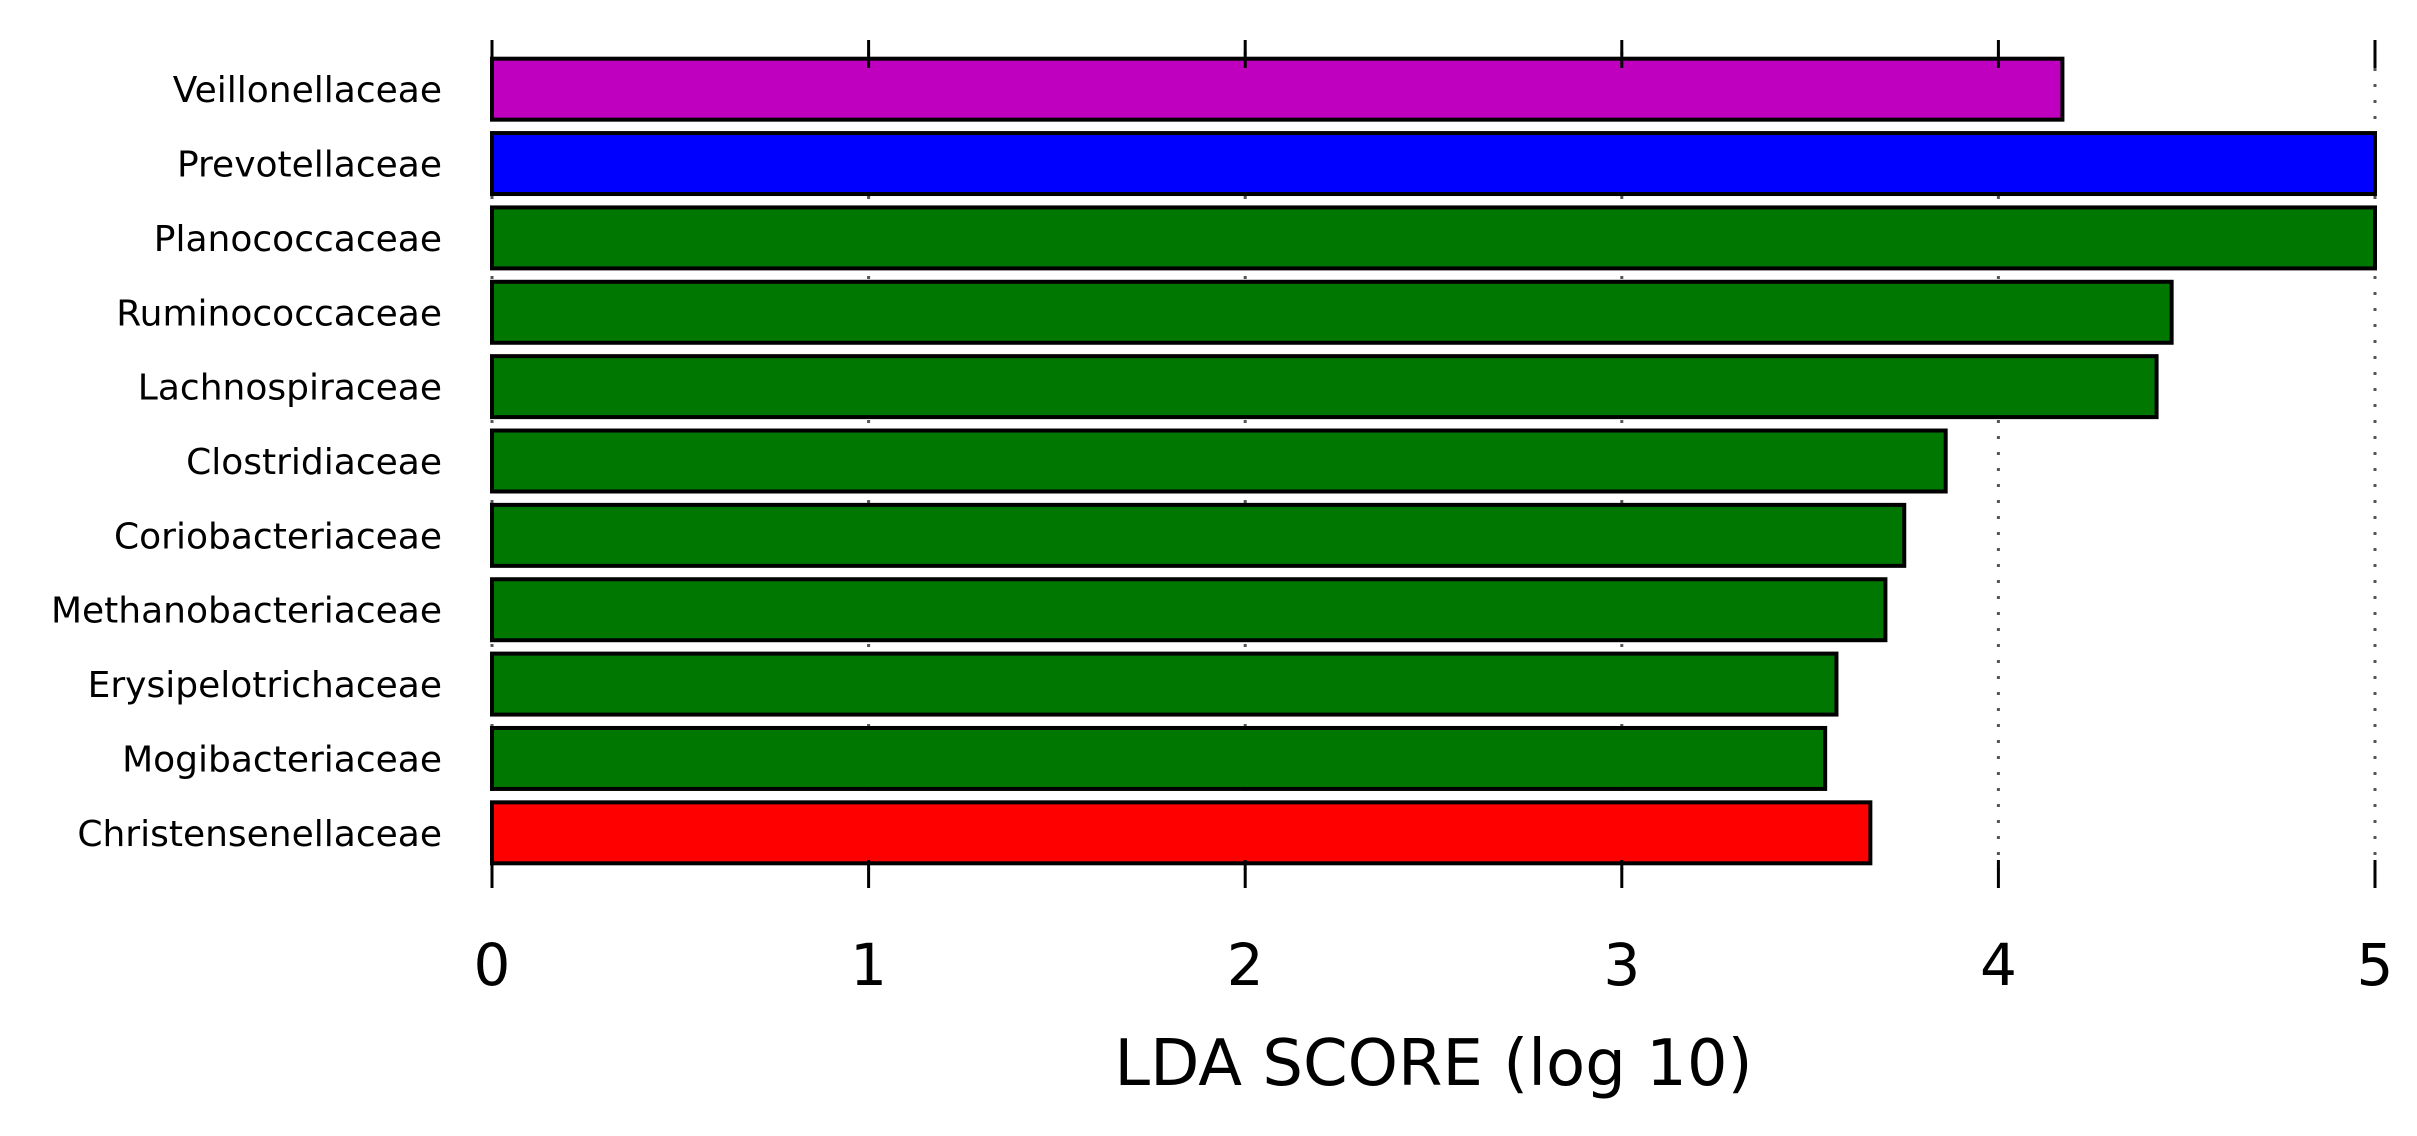  Describe the element at coordinates (307, 90) in the screenshot. I see `category-label: Veillonellaceae` at that location.